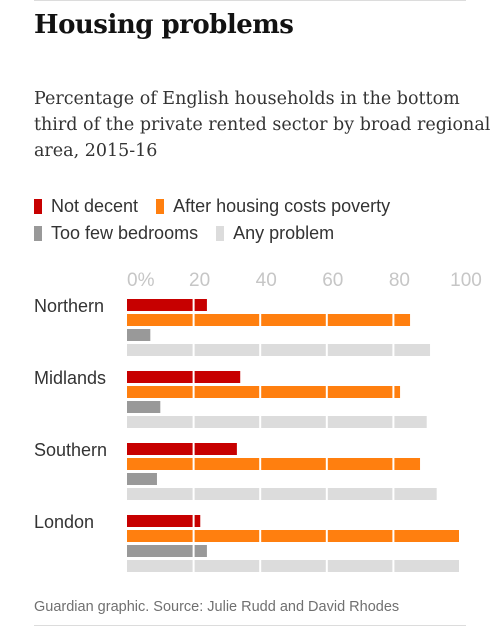 This screenshot has width=500, height=628. What do you see at coordinates (199, 280) in the screenshot?
I see `x-tick-label-20: 20` at bounding box center [199, 280].